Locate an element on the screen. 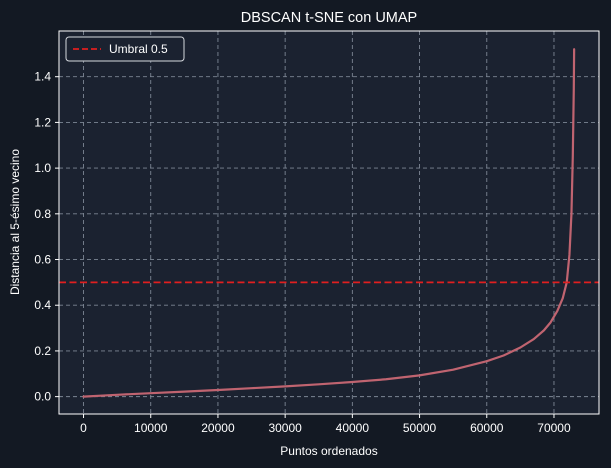 The width and height of the screenshot is (611, 468). legend-box is located at coordinates (125, 49).